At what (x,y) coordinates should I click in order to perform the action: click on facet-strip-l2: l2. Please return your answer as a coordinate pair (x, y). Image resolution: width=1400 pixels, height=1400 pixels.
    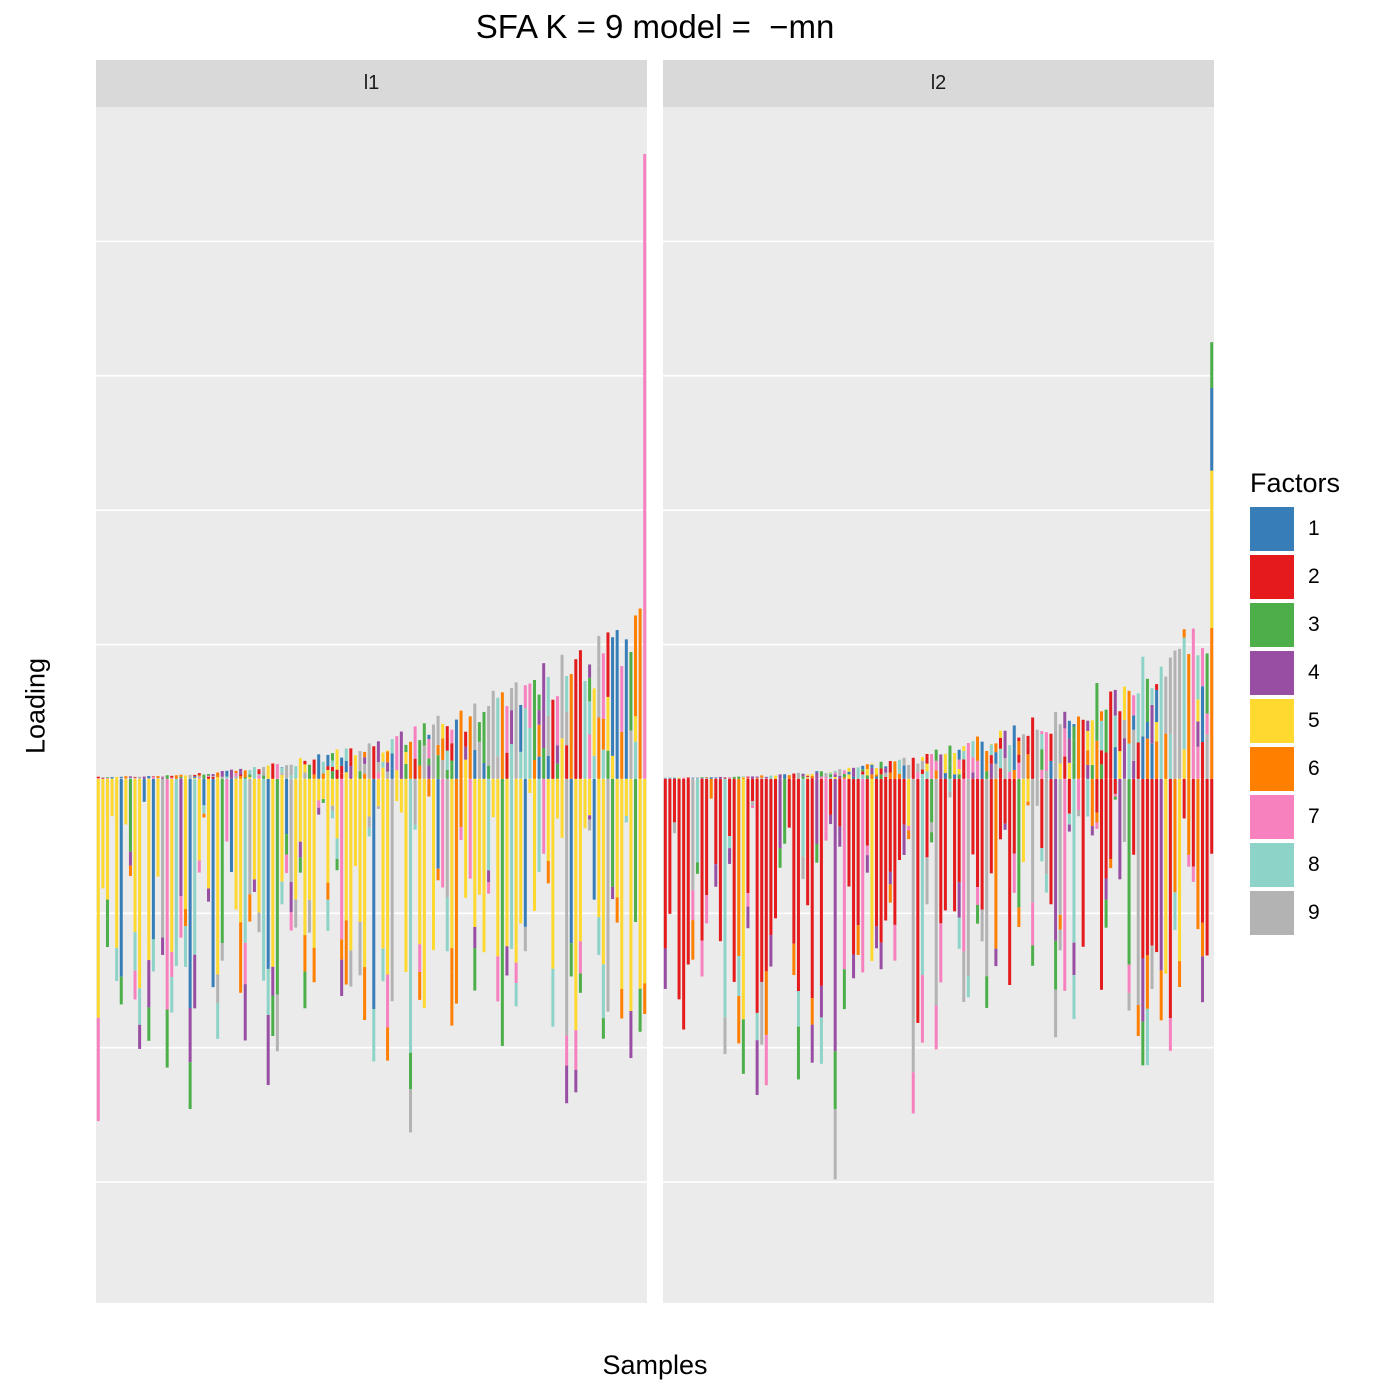
    Looking at the image, I should click on (938, 83).